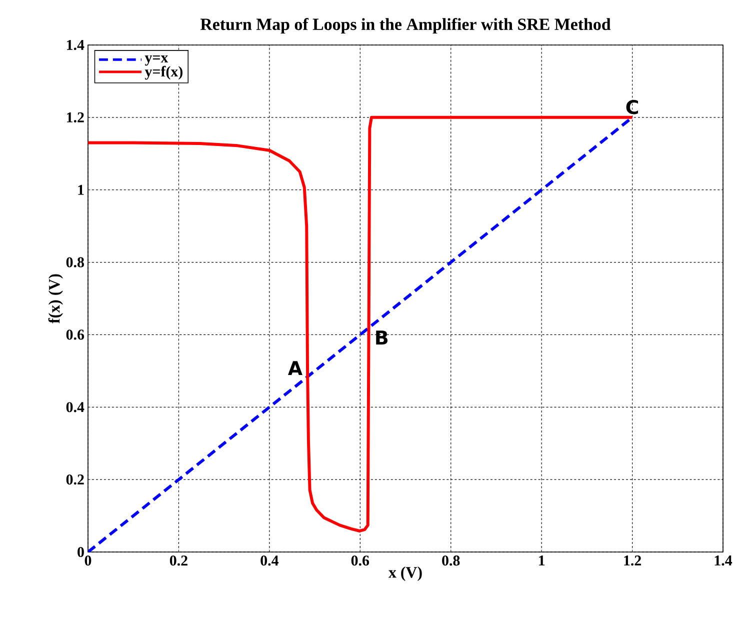  I want to click on y-tick-label: 0, so click(81, 552).